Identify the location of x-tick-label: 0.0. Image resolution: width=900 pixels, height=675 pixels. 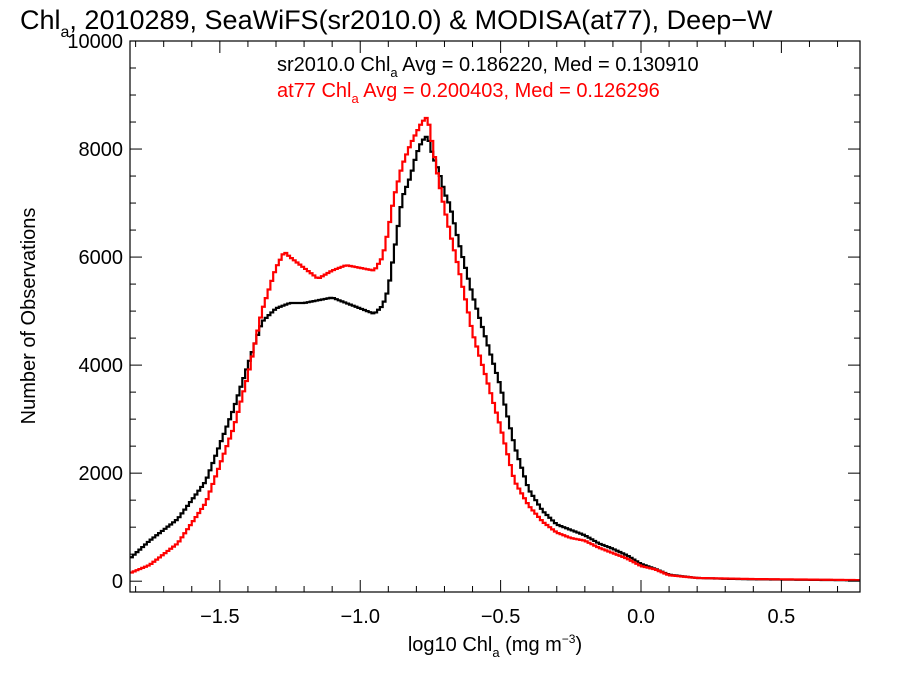
(641, 617).